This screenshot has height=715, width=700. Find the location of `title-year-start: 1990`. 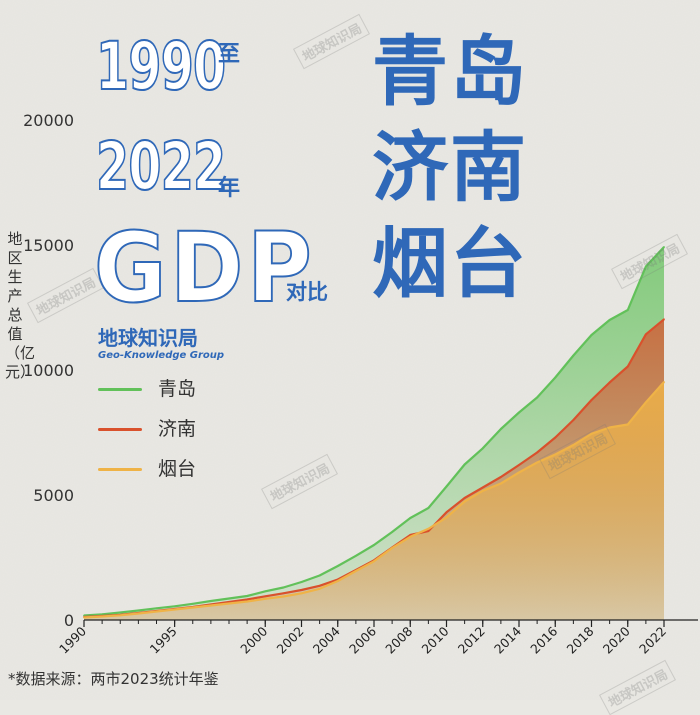

title-year-start: 1990 is located at coordinates (161, 66).